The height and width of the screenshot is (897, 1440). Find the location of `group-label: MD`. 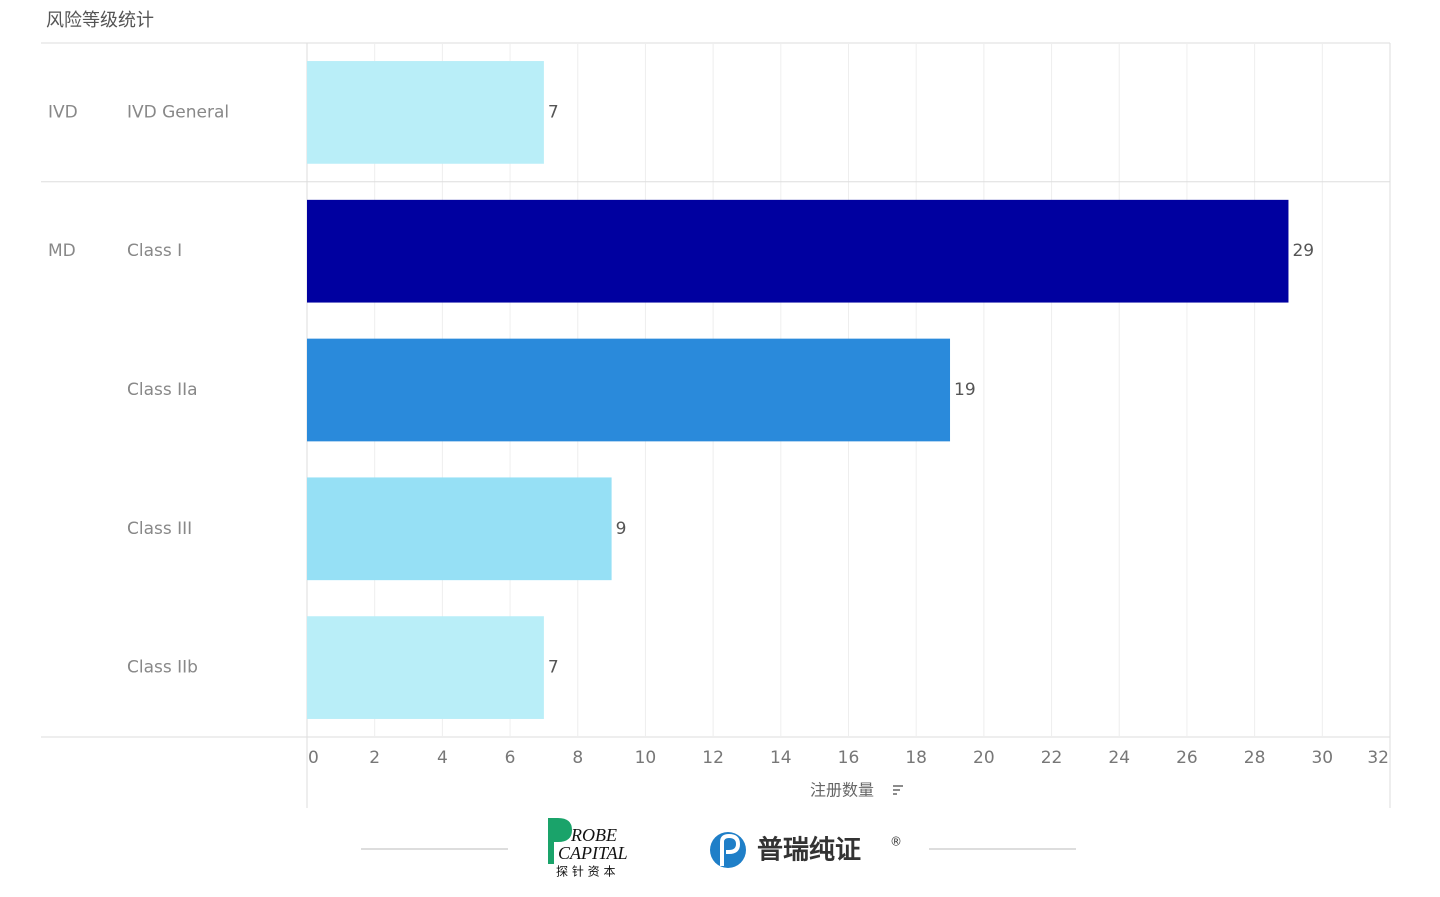

group-label: MD is located at coordinates (62, 251).